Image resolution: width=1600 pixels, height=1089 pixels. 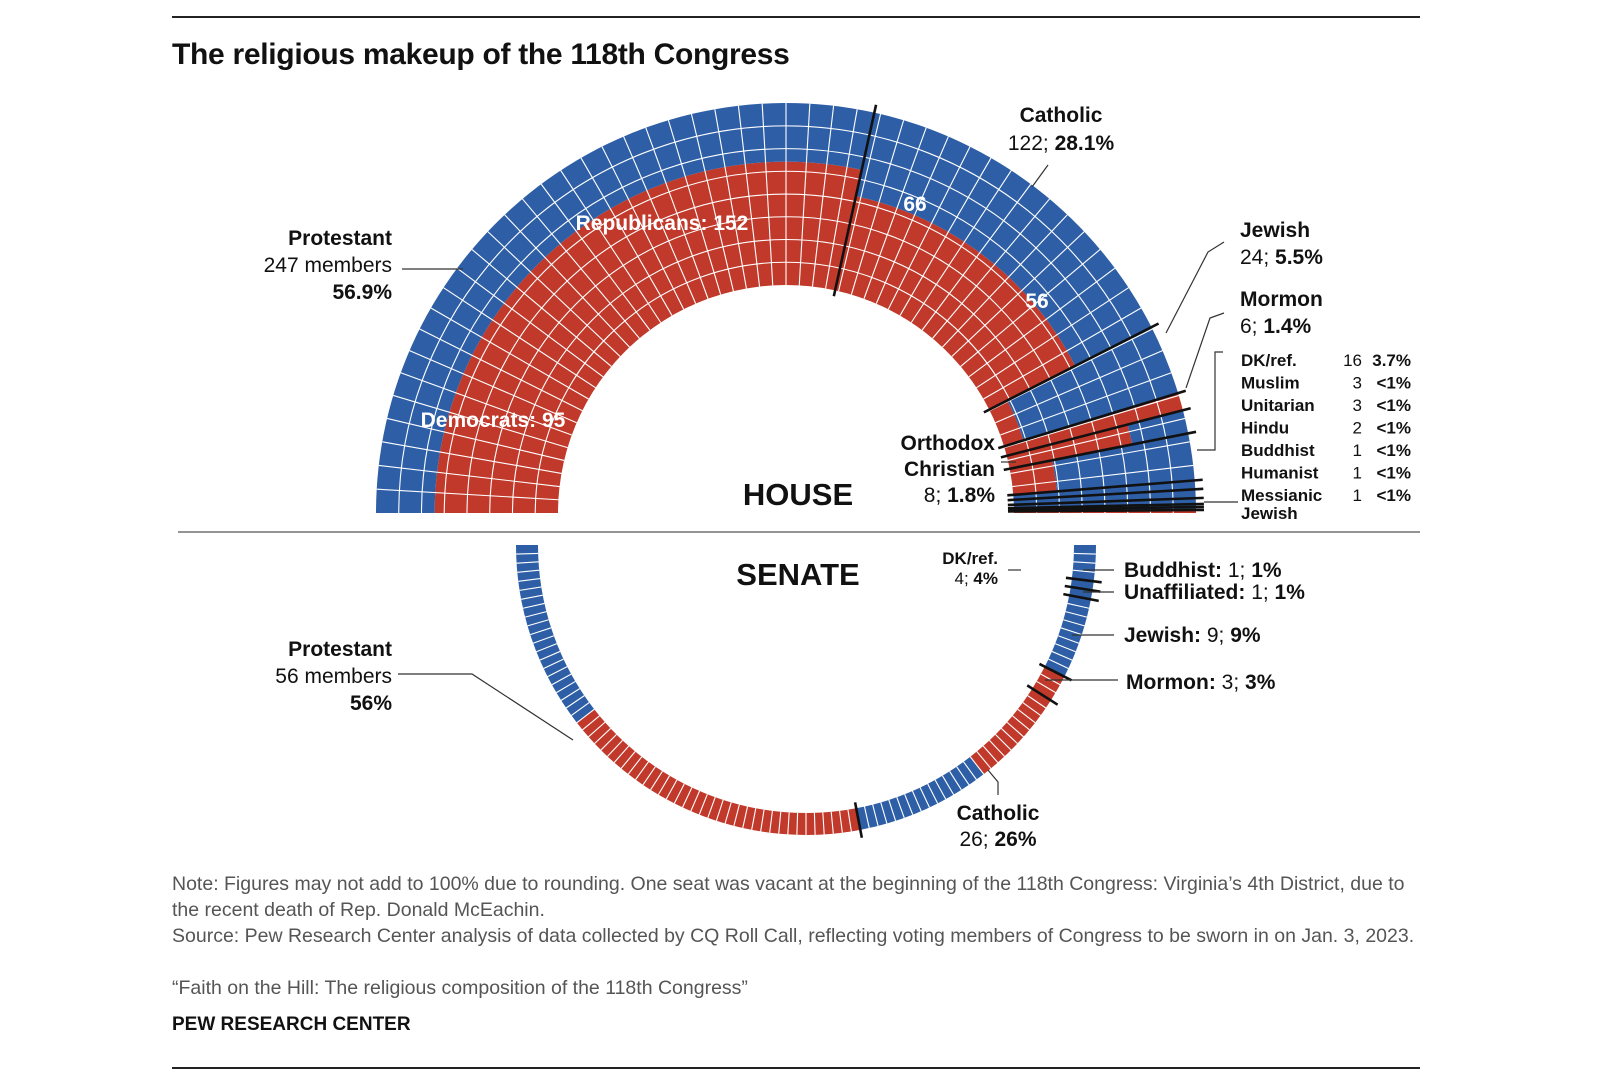 I want to click on house-orthodox-value: 8; 1.8%, so click(x=960, y=495).